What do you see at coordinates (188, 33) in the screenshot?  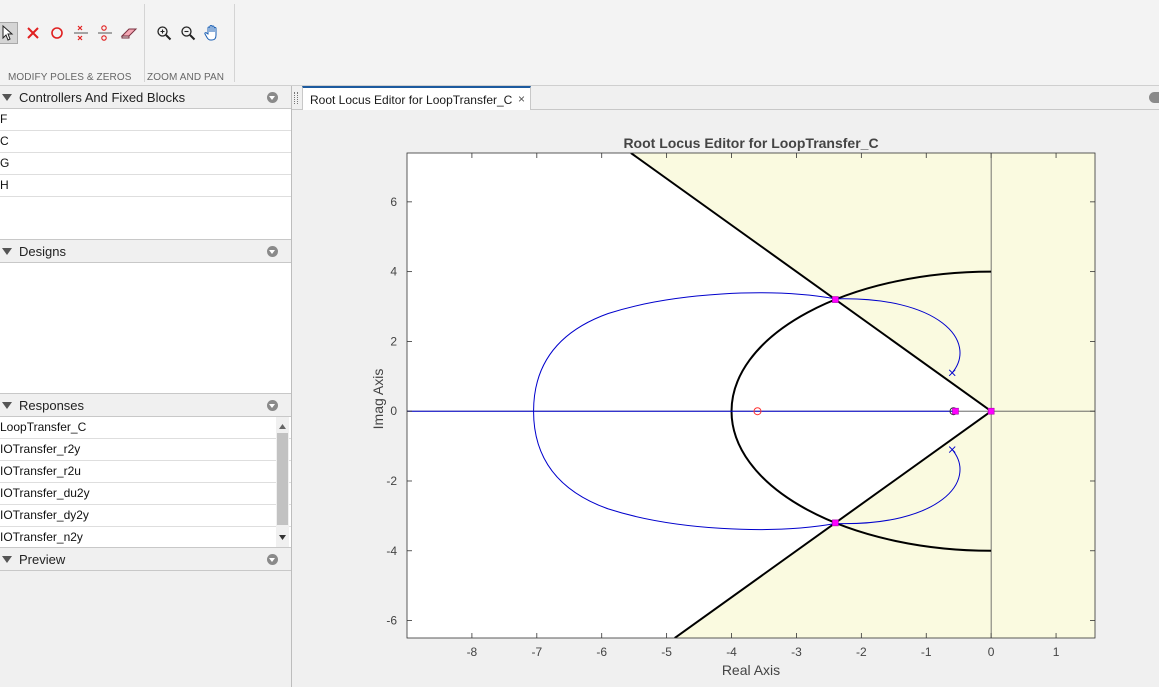 I see `zoom-out-icon` at bounding box center [188, 33].